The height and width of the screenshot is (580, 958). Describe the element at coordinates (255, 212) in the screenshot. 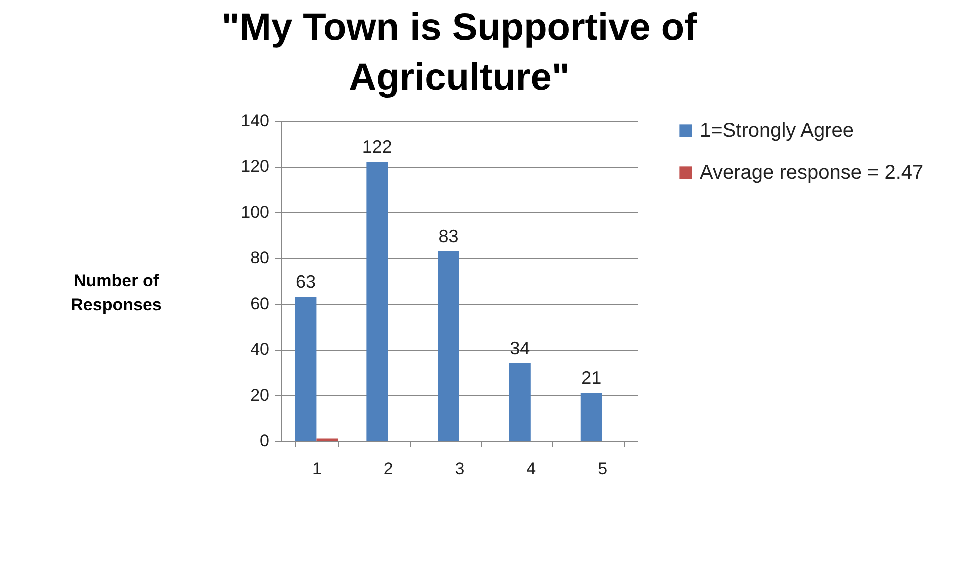

I see `y-tick-label: 100` at that location.